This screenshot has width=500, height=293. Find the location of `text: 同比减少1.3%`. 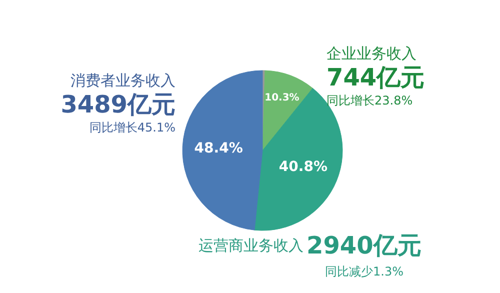

text: 同比减少1.3% is located at coordinates (364, 271).